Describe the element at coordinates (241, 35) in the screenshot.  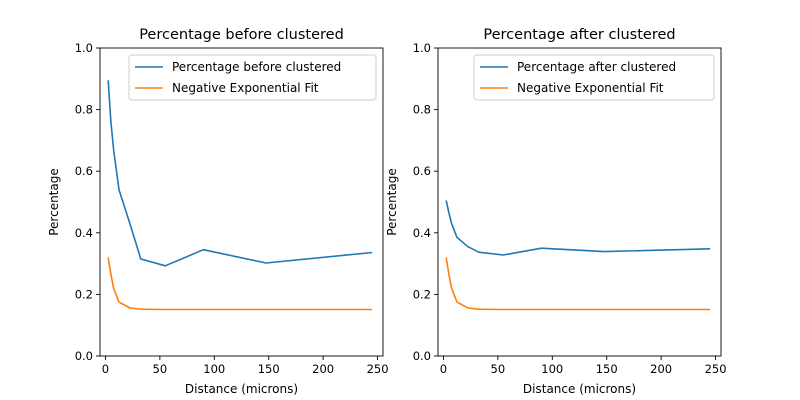
I see `chart-title: Percentage before clustered` at that location.